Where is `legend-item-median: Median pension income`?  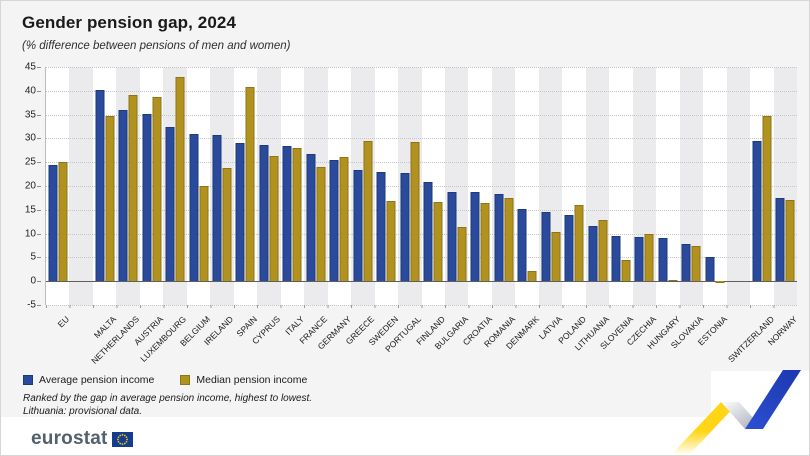 legend-item-median: Median pension income is located at coordinates (243, 380).